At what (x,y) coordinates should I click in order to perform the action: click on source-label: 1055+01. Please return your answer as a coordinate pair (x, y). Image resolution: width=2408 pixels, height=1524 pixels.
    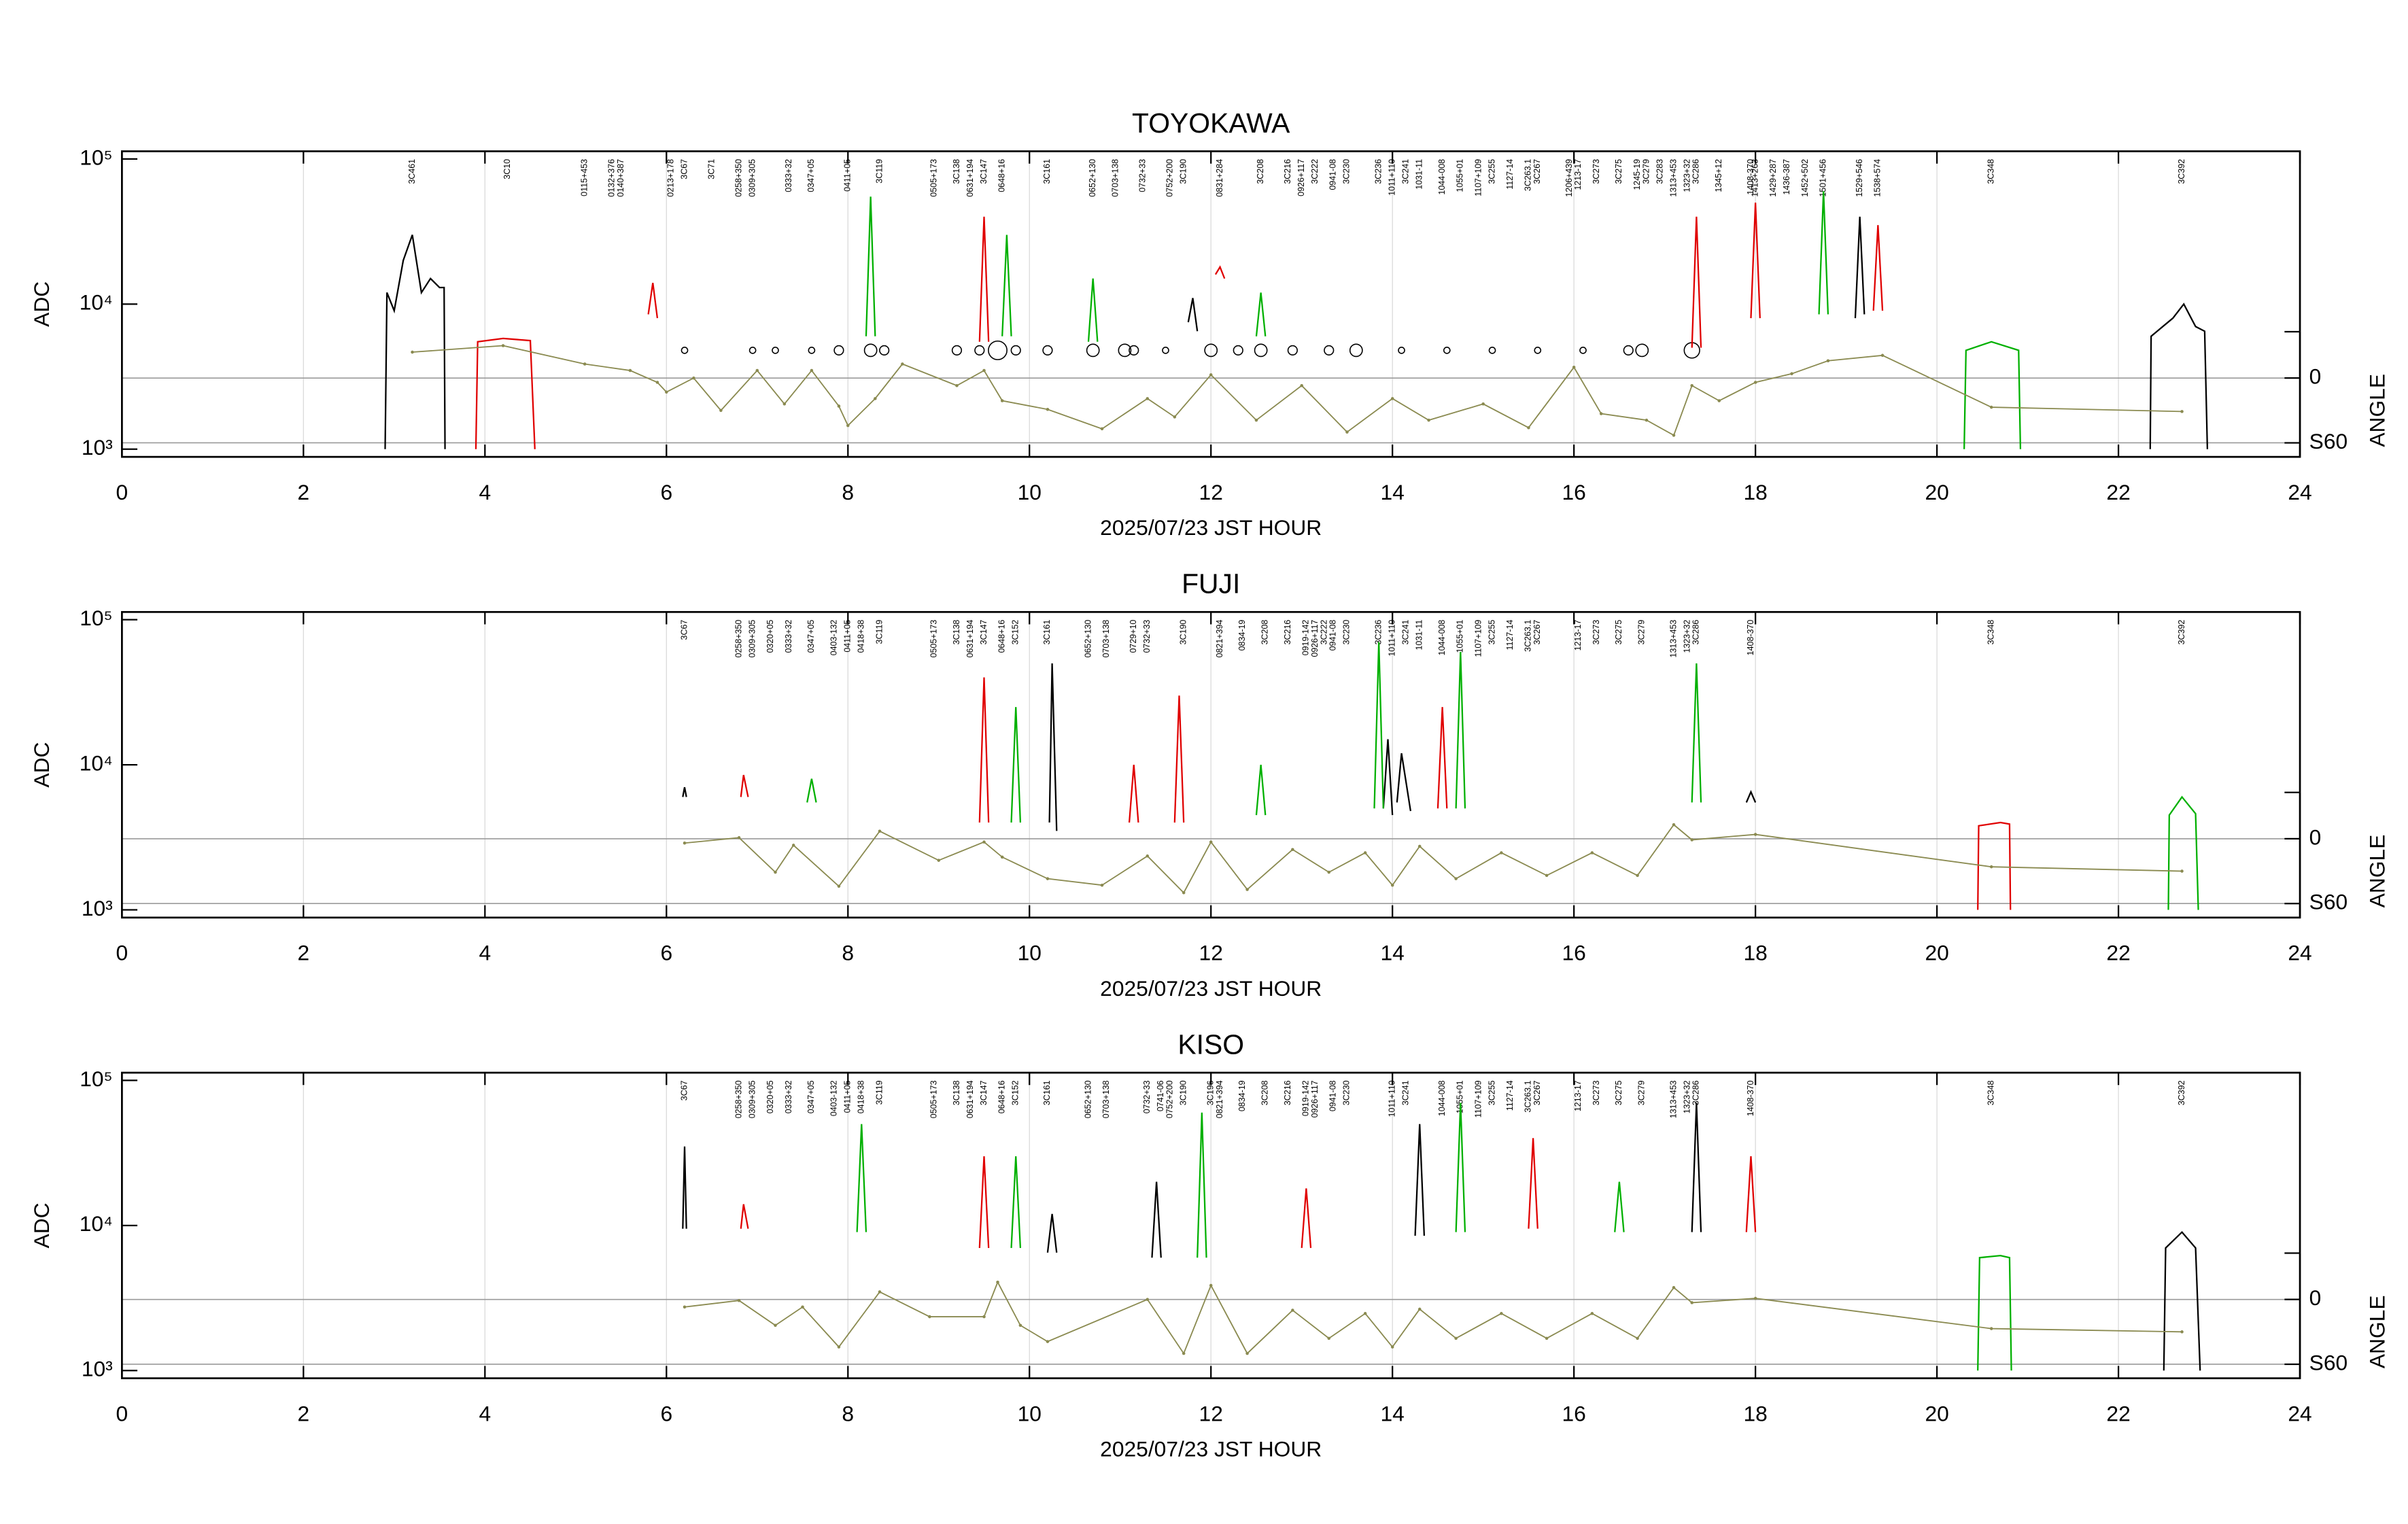
    Looking at the image, I should click on (1460, 1096).